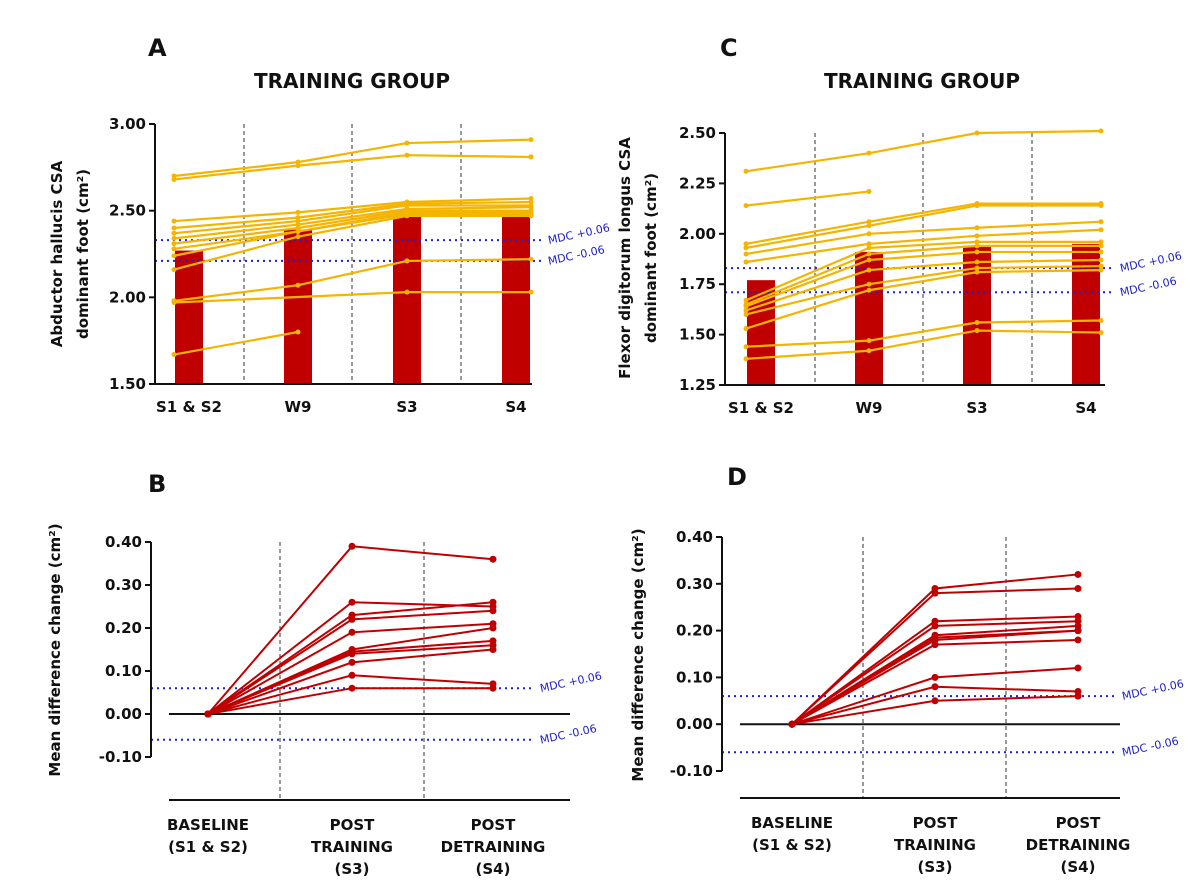 The height and width of the screenshot is (895, 1200). Describe the element at coordinates (571, 682) in the screenshot. I see `mdc-label: MDC +0.06` at that location.